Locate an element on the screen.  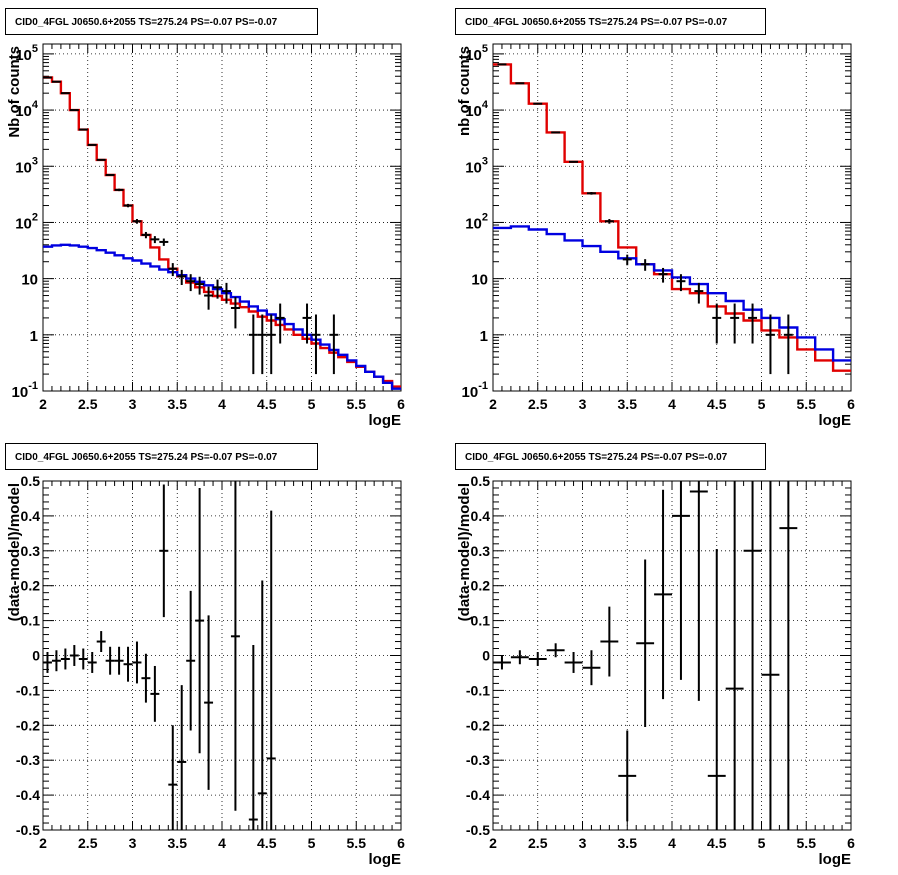
y-tick-label: -0.3 is located at coordinates (28, 760).